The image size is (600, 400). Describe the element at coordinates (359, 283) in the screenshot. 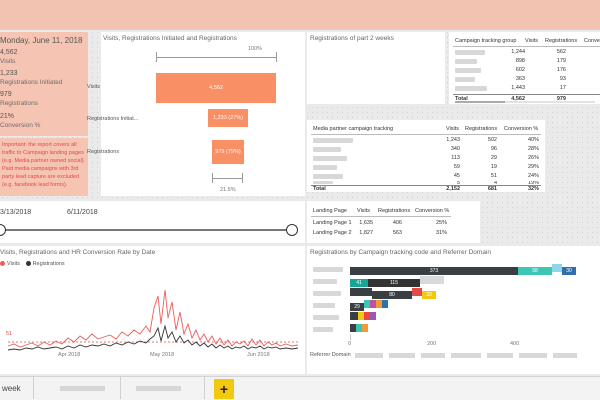

I see `bar-segment: 41` at that location.